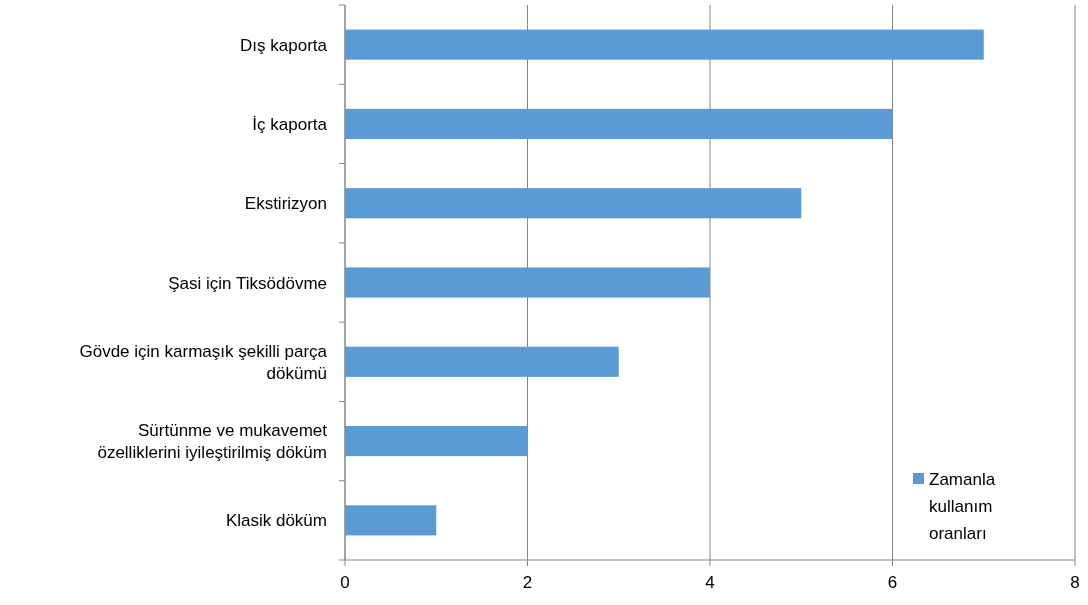 The height and width of the screenshot is (605, 1088). What do you see at coordinates (276, 521) in the screenshot?
I see `y-tick-label: Klasik döküm` at bounding box center [276, 521].